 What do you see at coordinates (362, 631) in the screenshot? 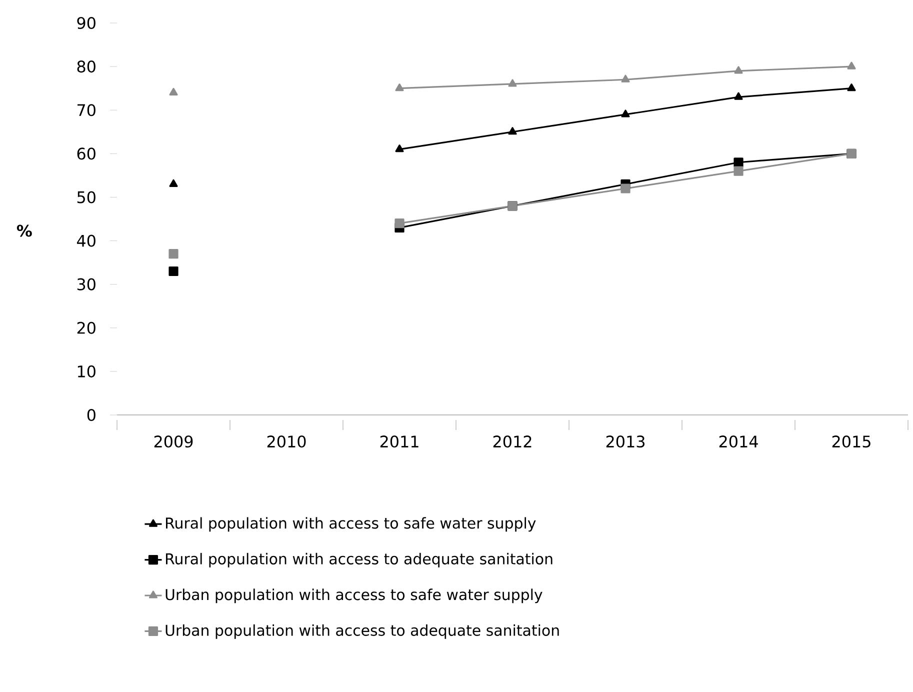
I see `legend-label: Urban population with access to adequate sanitation` at bounding box center [362, 631].